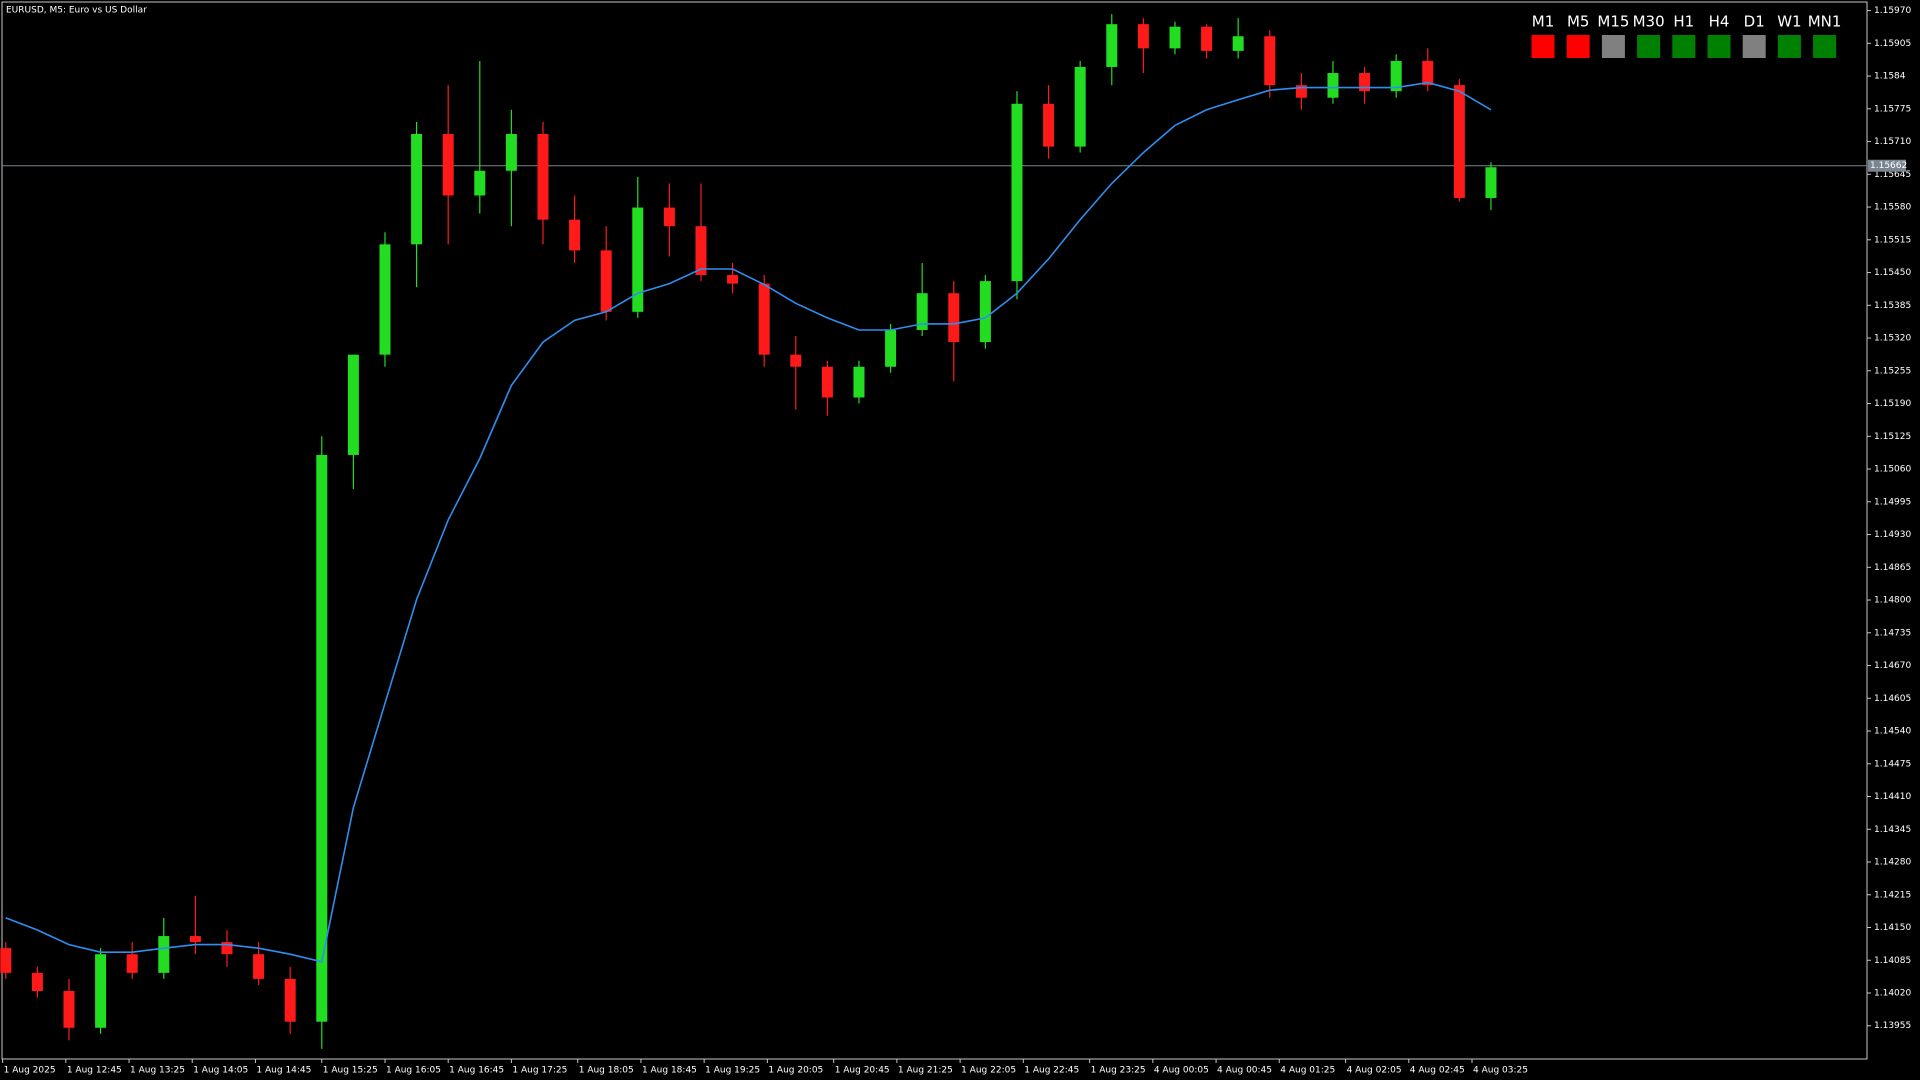 This screenshot has height=1080, width=1920. Describe the element at coordinates (1789, 22) in the screenshot. I see `timeframe-label: W1` at that location.